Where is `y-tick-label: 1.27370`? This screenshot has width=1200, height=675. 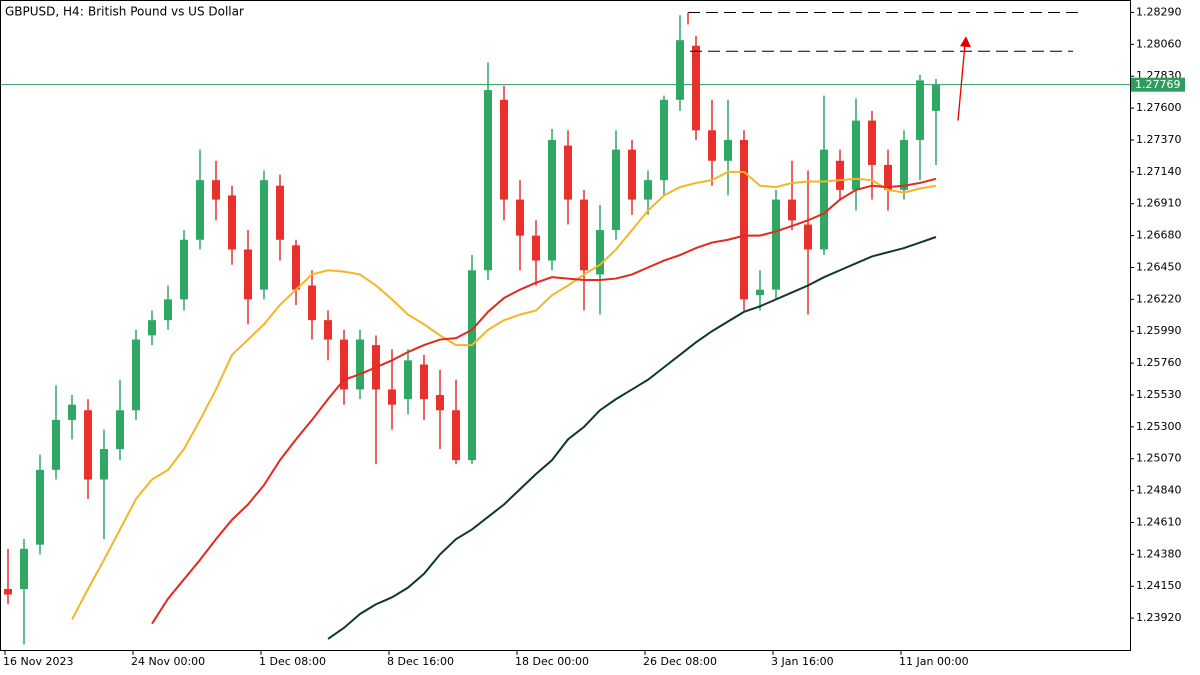 y-tick-label: 1.27370 is located at coordinates (1159, 139).